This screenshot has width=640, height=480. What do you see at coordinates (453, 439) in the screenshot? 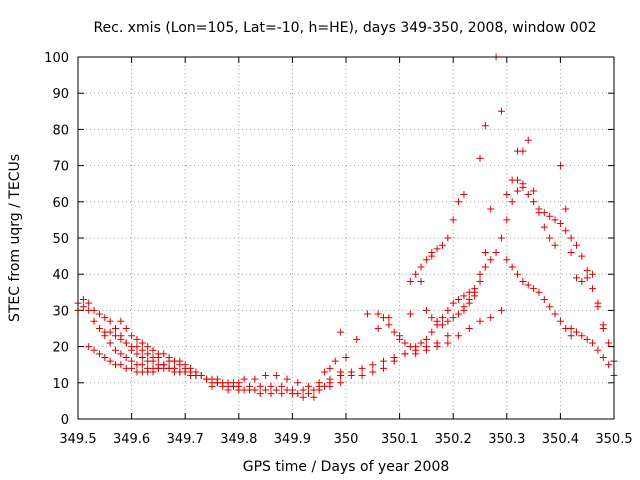
I see `x-tick-label: 350.2` at bounding box center [453, 439].